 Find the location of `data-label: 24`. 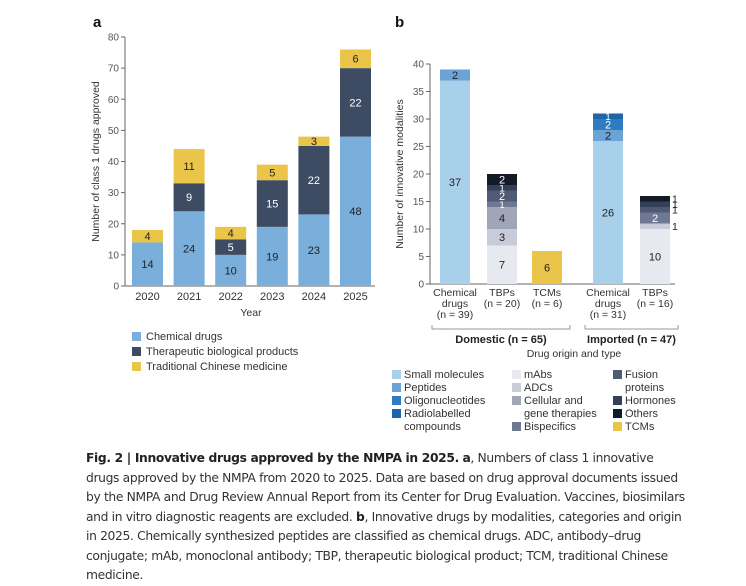

data-label: 24 is located at coordinates (189, 250).